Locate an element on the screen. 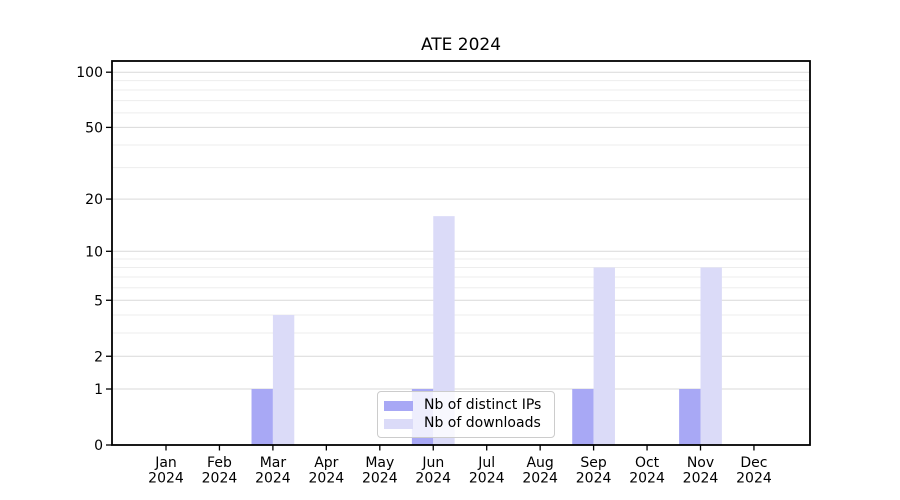 This screenshot has width=900, height=500. legend-item-distinct-ips: Nb of distinct IPs is located at coordinates (465, 405).